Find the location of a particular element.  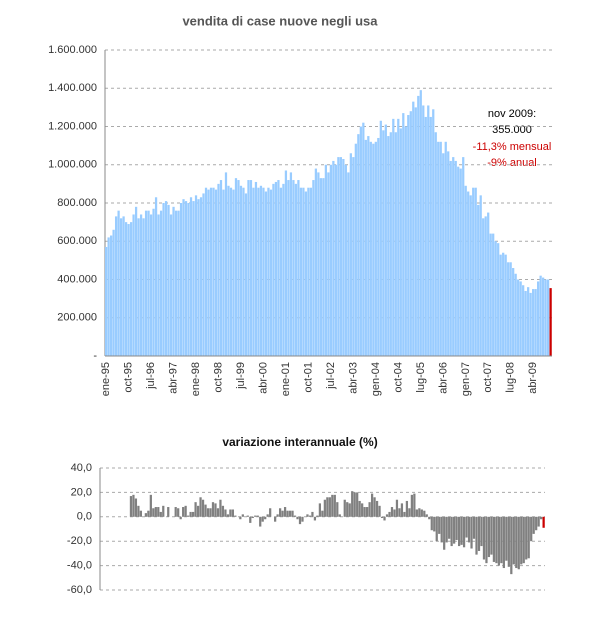

x-tick-label: abr-03 is located at coordinates (353, 378).